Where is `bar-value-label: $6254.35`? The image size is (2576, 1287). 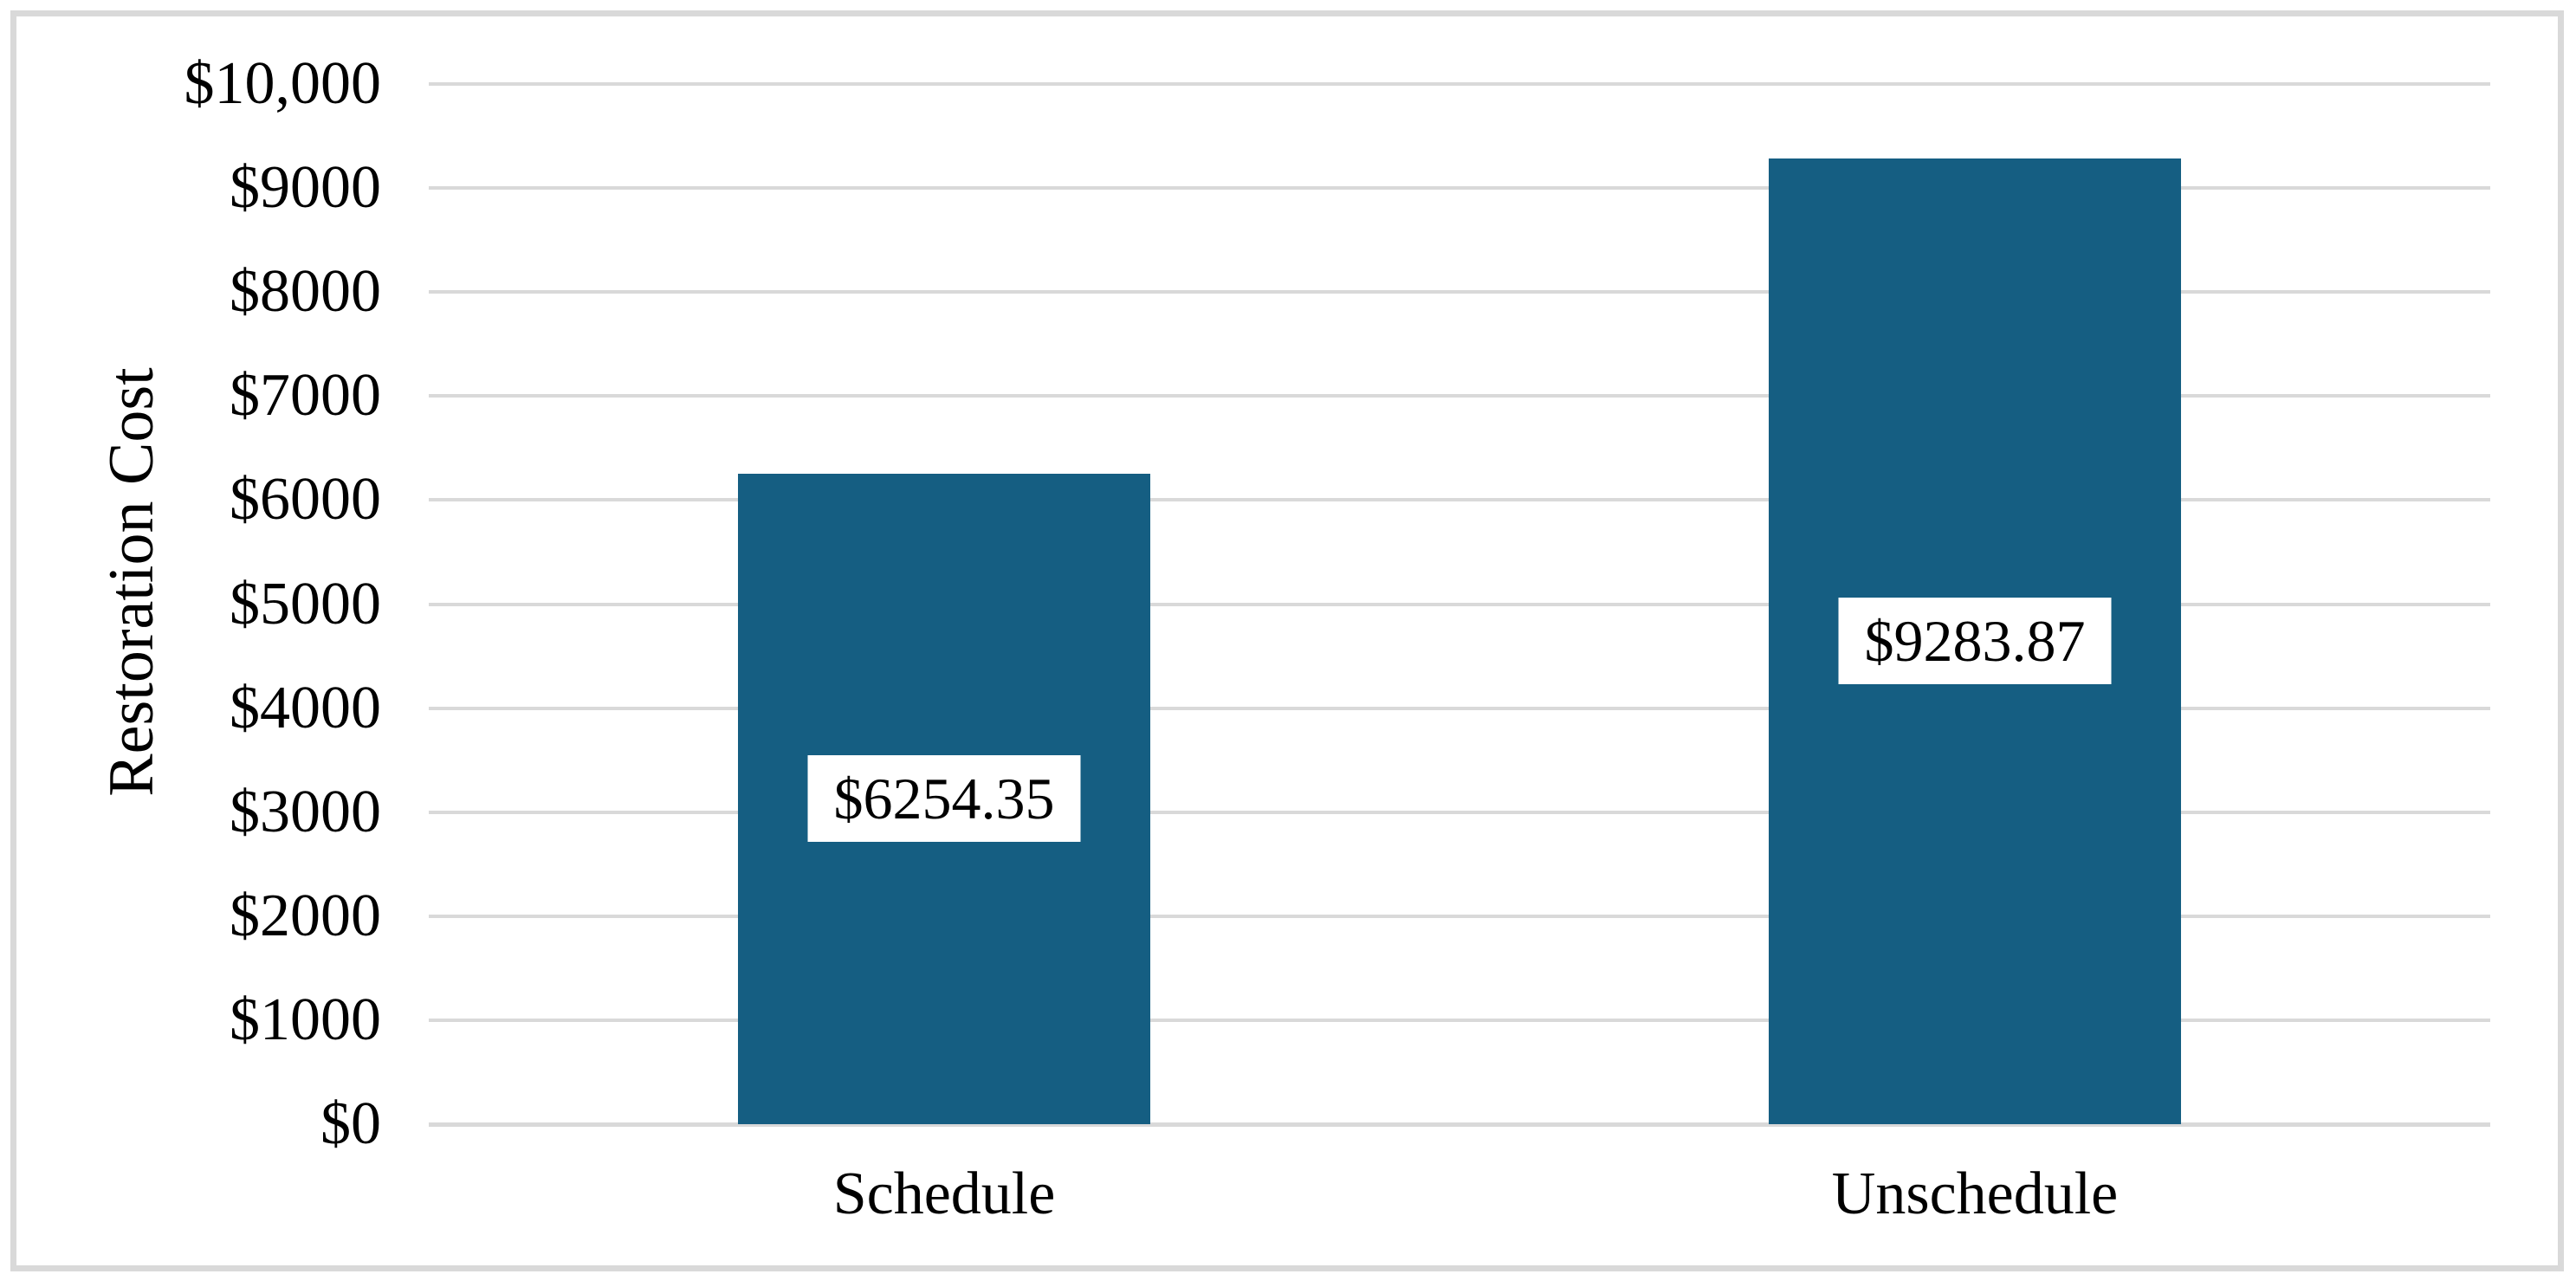
bar-value-label: $6254.35 is located at coordinates (944, 799).